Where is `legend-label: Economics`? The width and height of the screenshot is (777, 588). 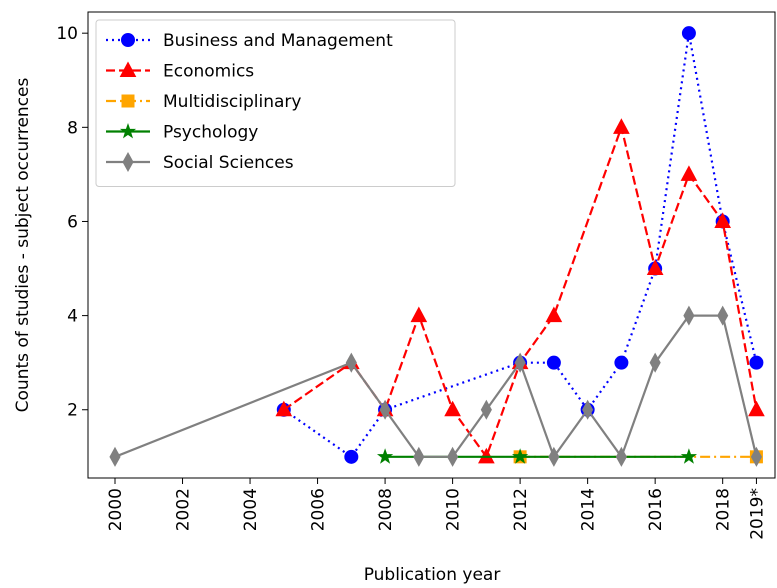
legend-label: Economics is located at coordinates (208, 72).